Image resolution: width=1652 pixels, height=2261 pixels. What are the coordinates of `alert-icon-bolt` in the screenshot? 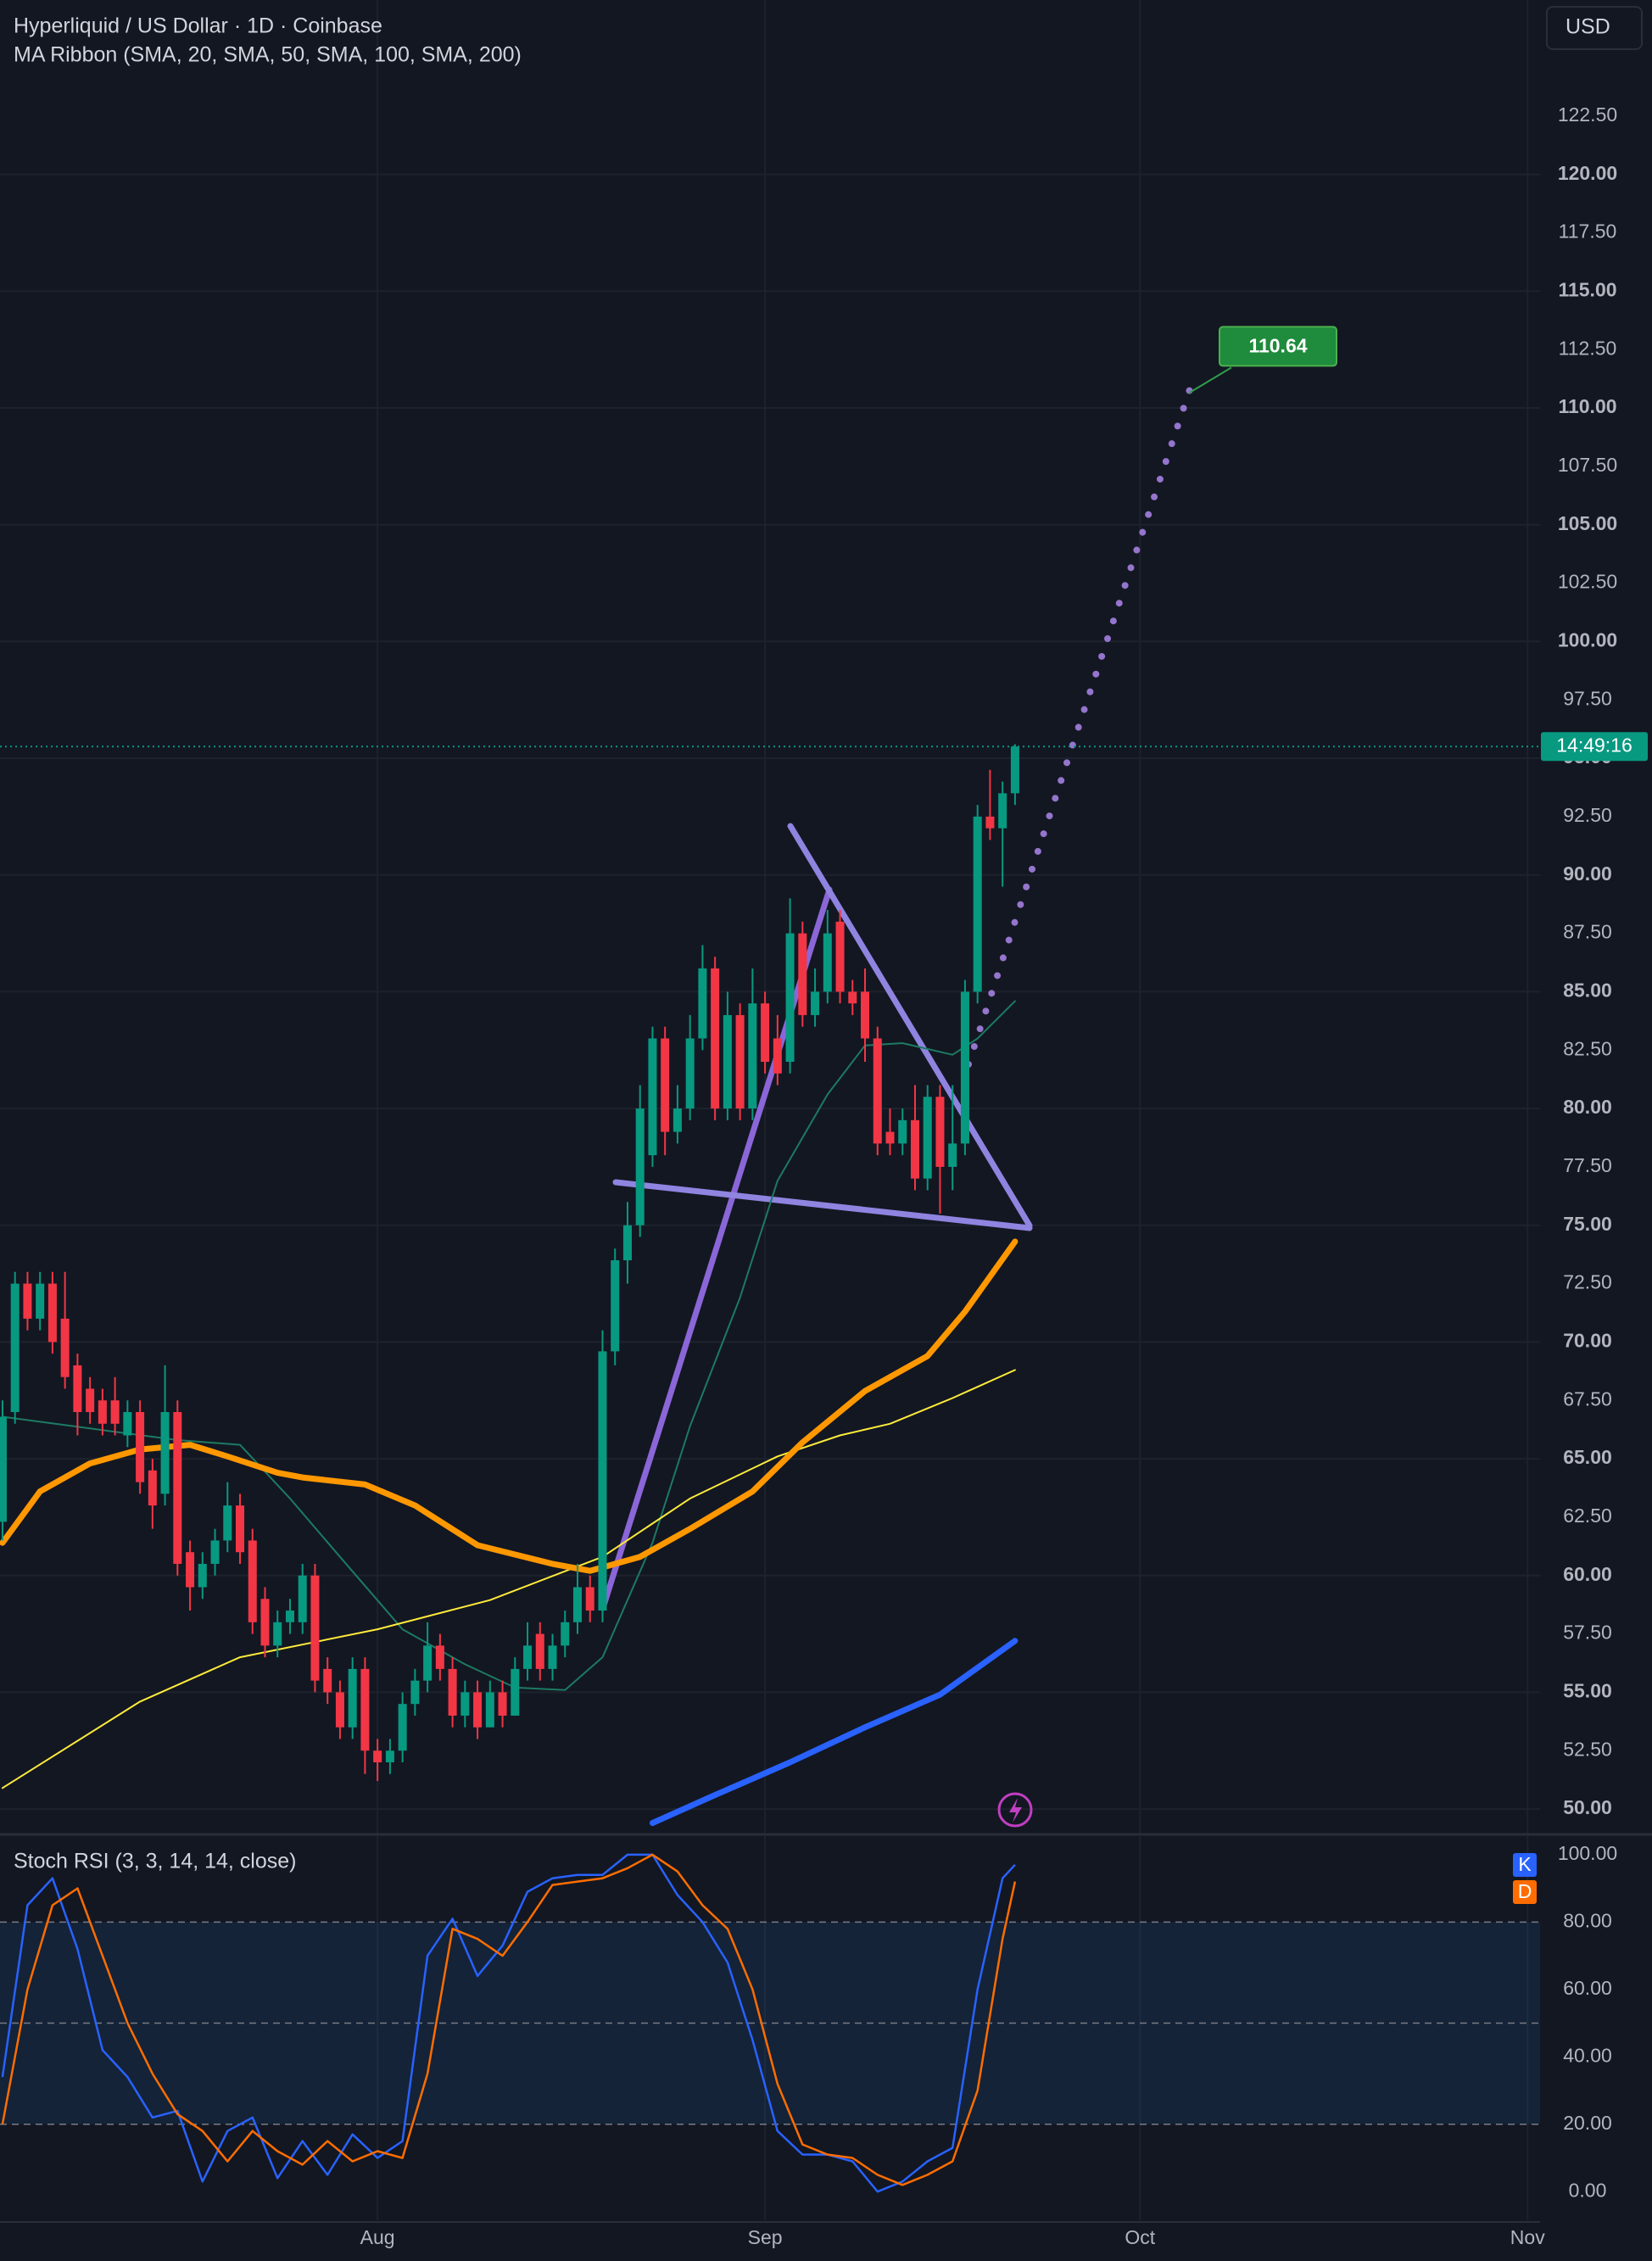 It's located at (1016, 1810).